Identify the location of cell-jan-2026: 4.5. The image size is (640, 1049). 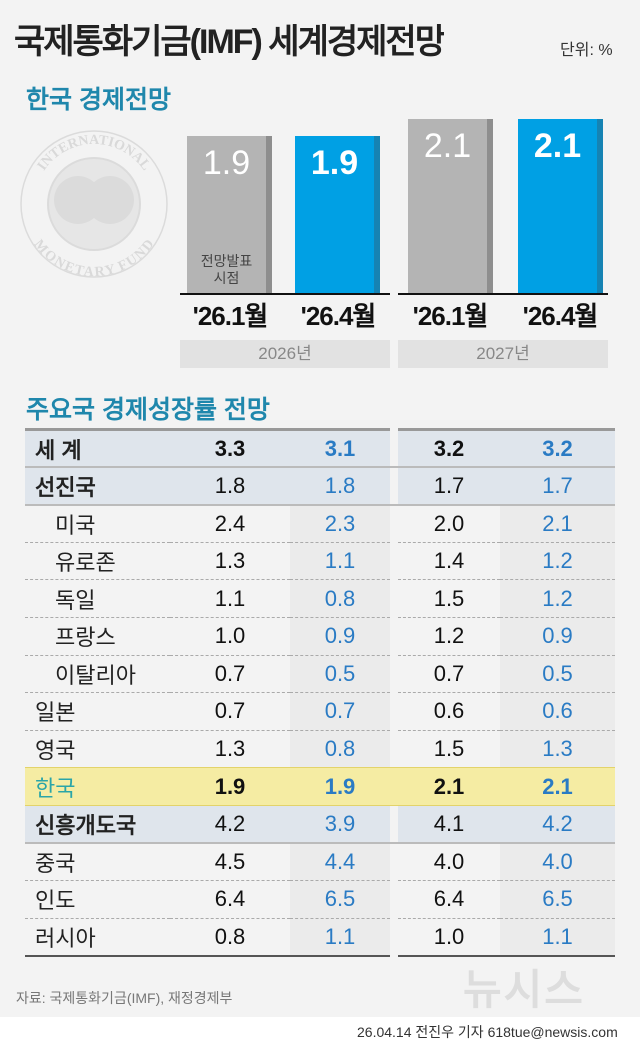
(230, 862).